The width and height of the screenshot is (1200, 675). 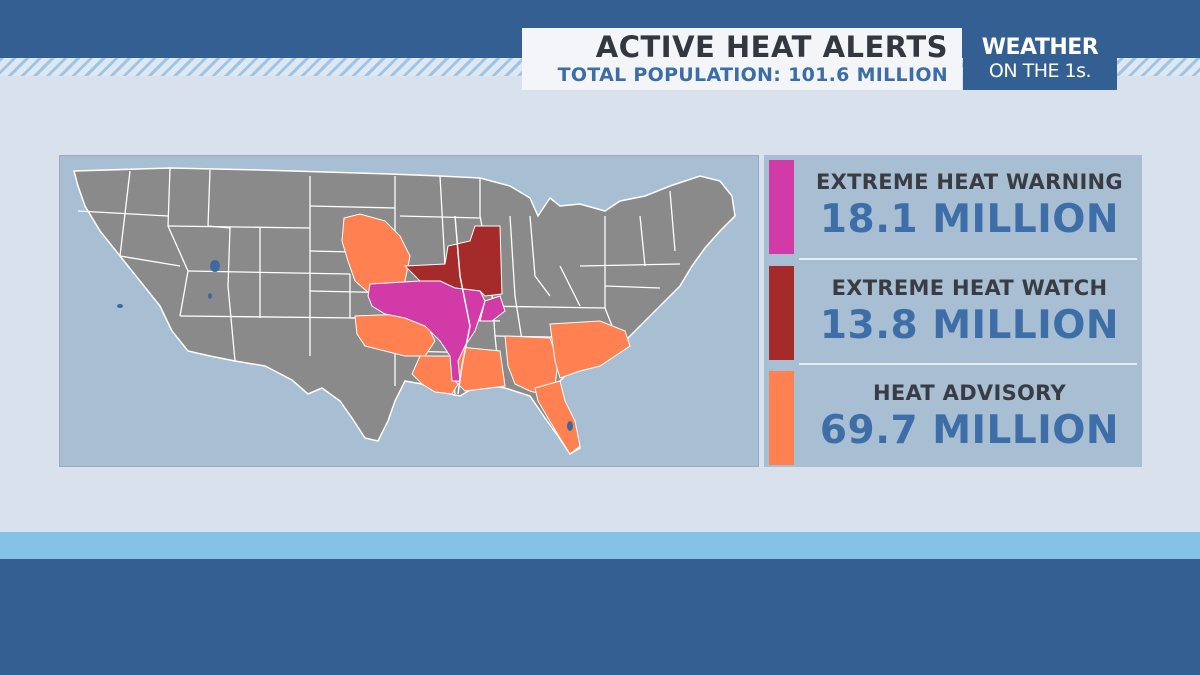 What do you see at coordinates (781, 418) in the screenshot?
I see `swatch-heat-advisory` at bounding box center [781, 418].